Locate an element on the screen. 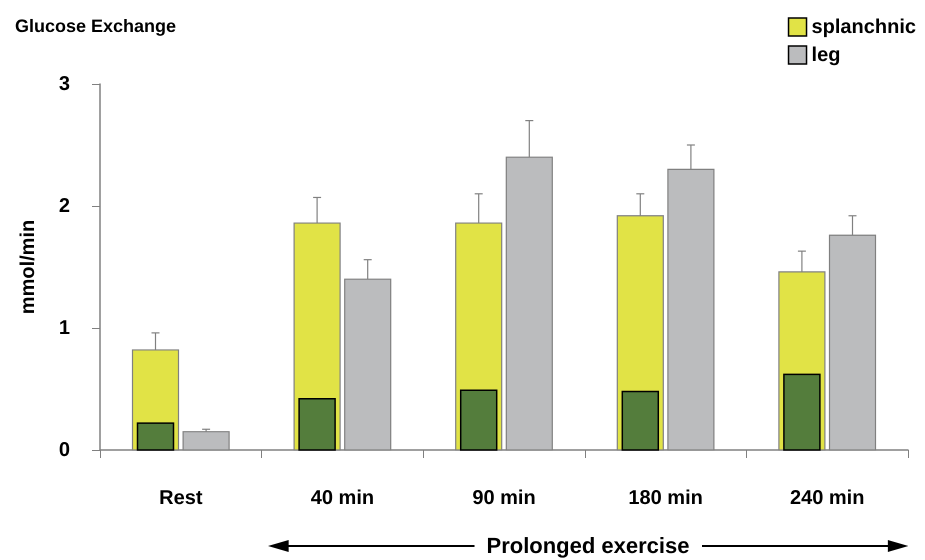 The image size is (925, 560). x-tick-label: 180 min is located at coordinates (665, 498).